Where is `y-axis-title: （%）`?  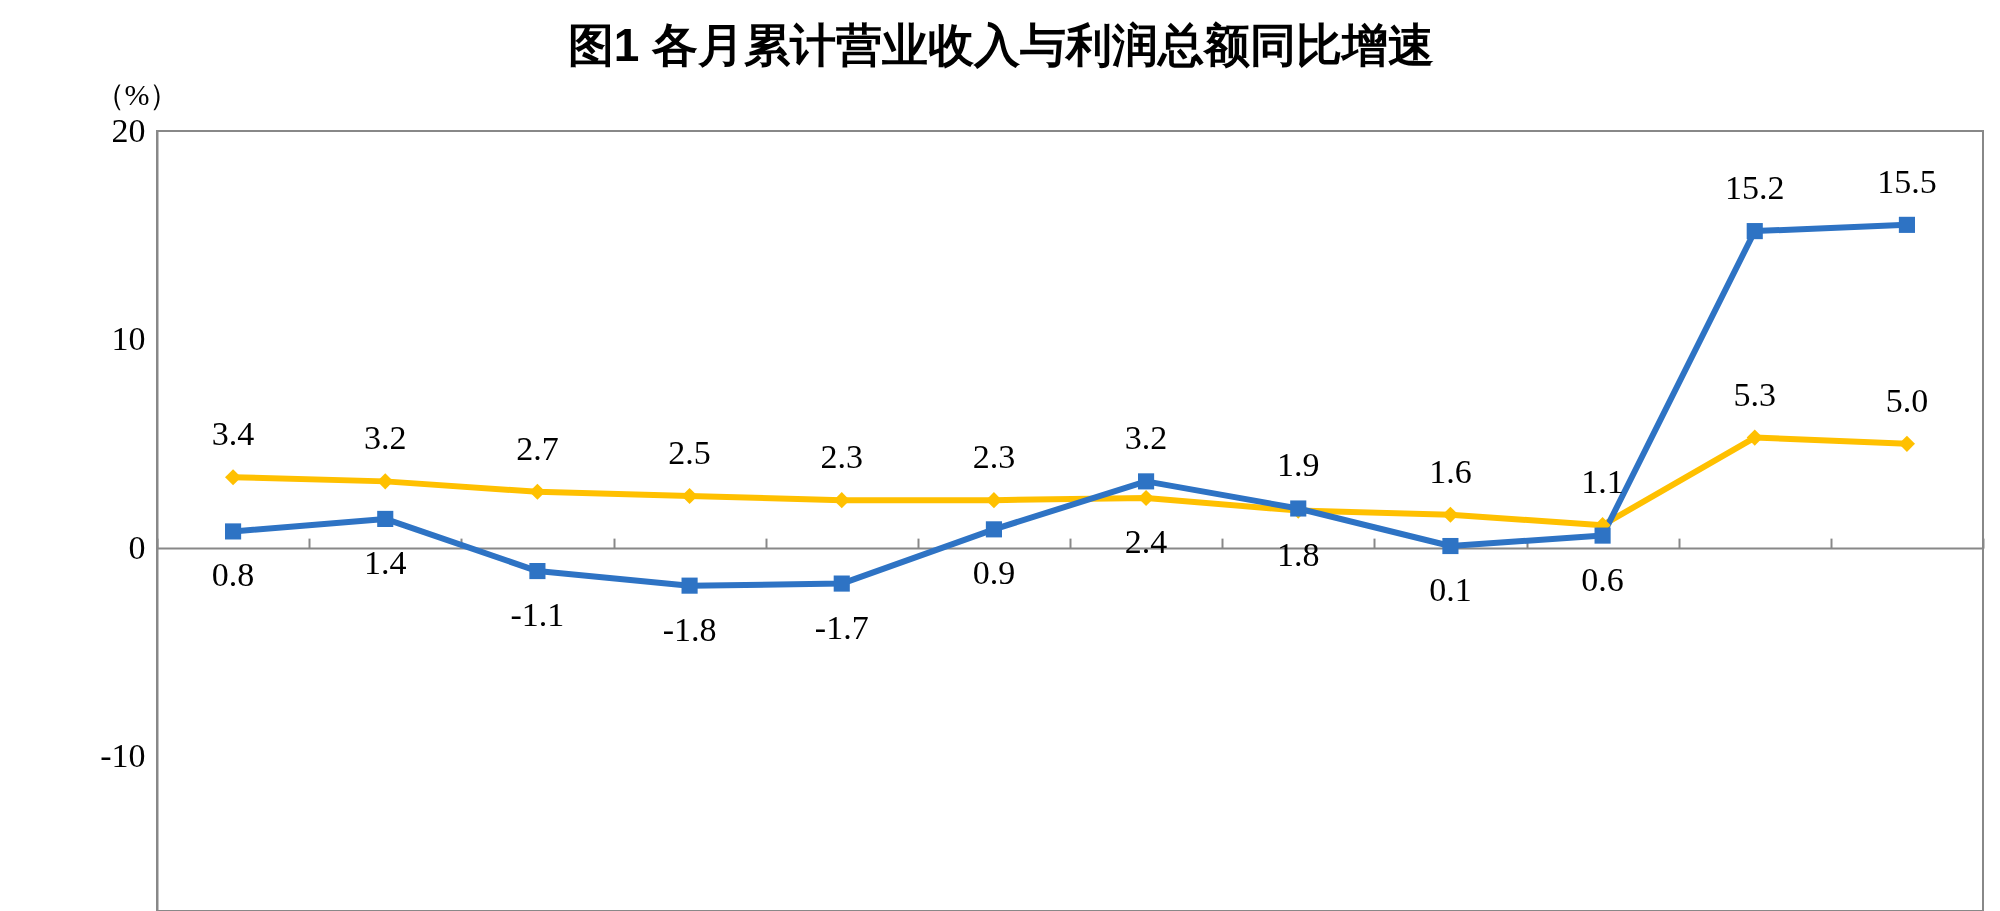 y-axis-title: （%） is located at coordinates (137, 94).